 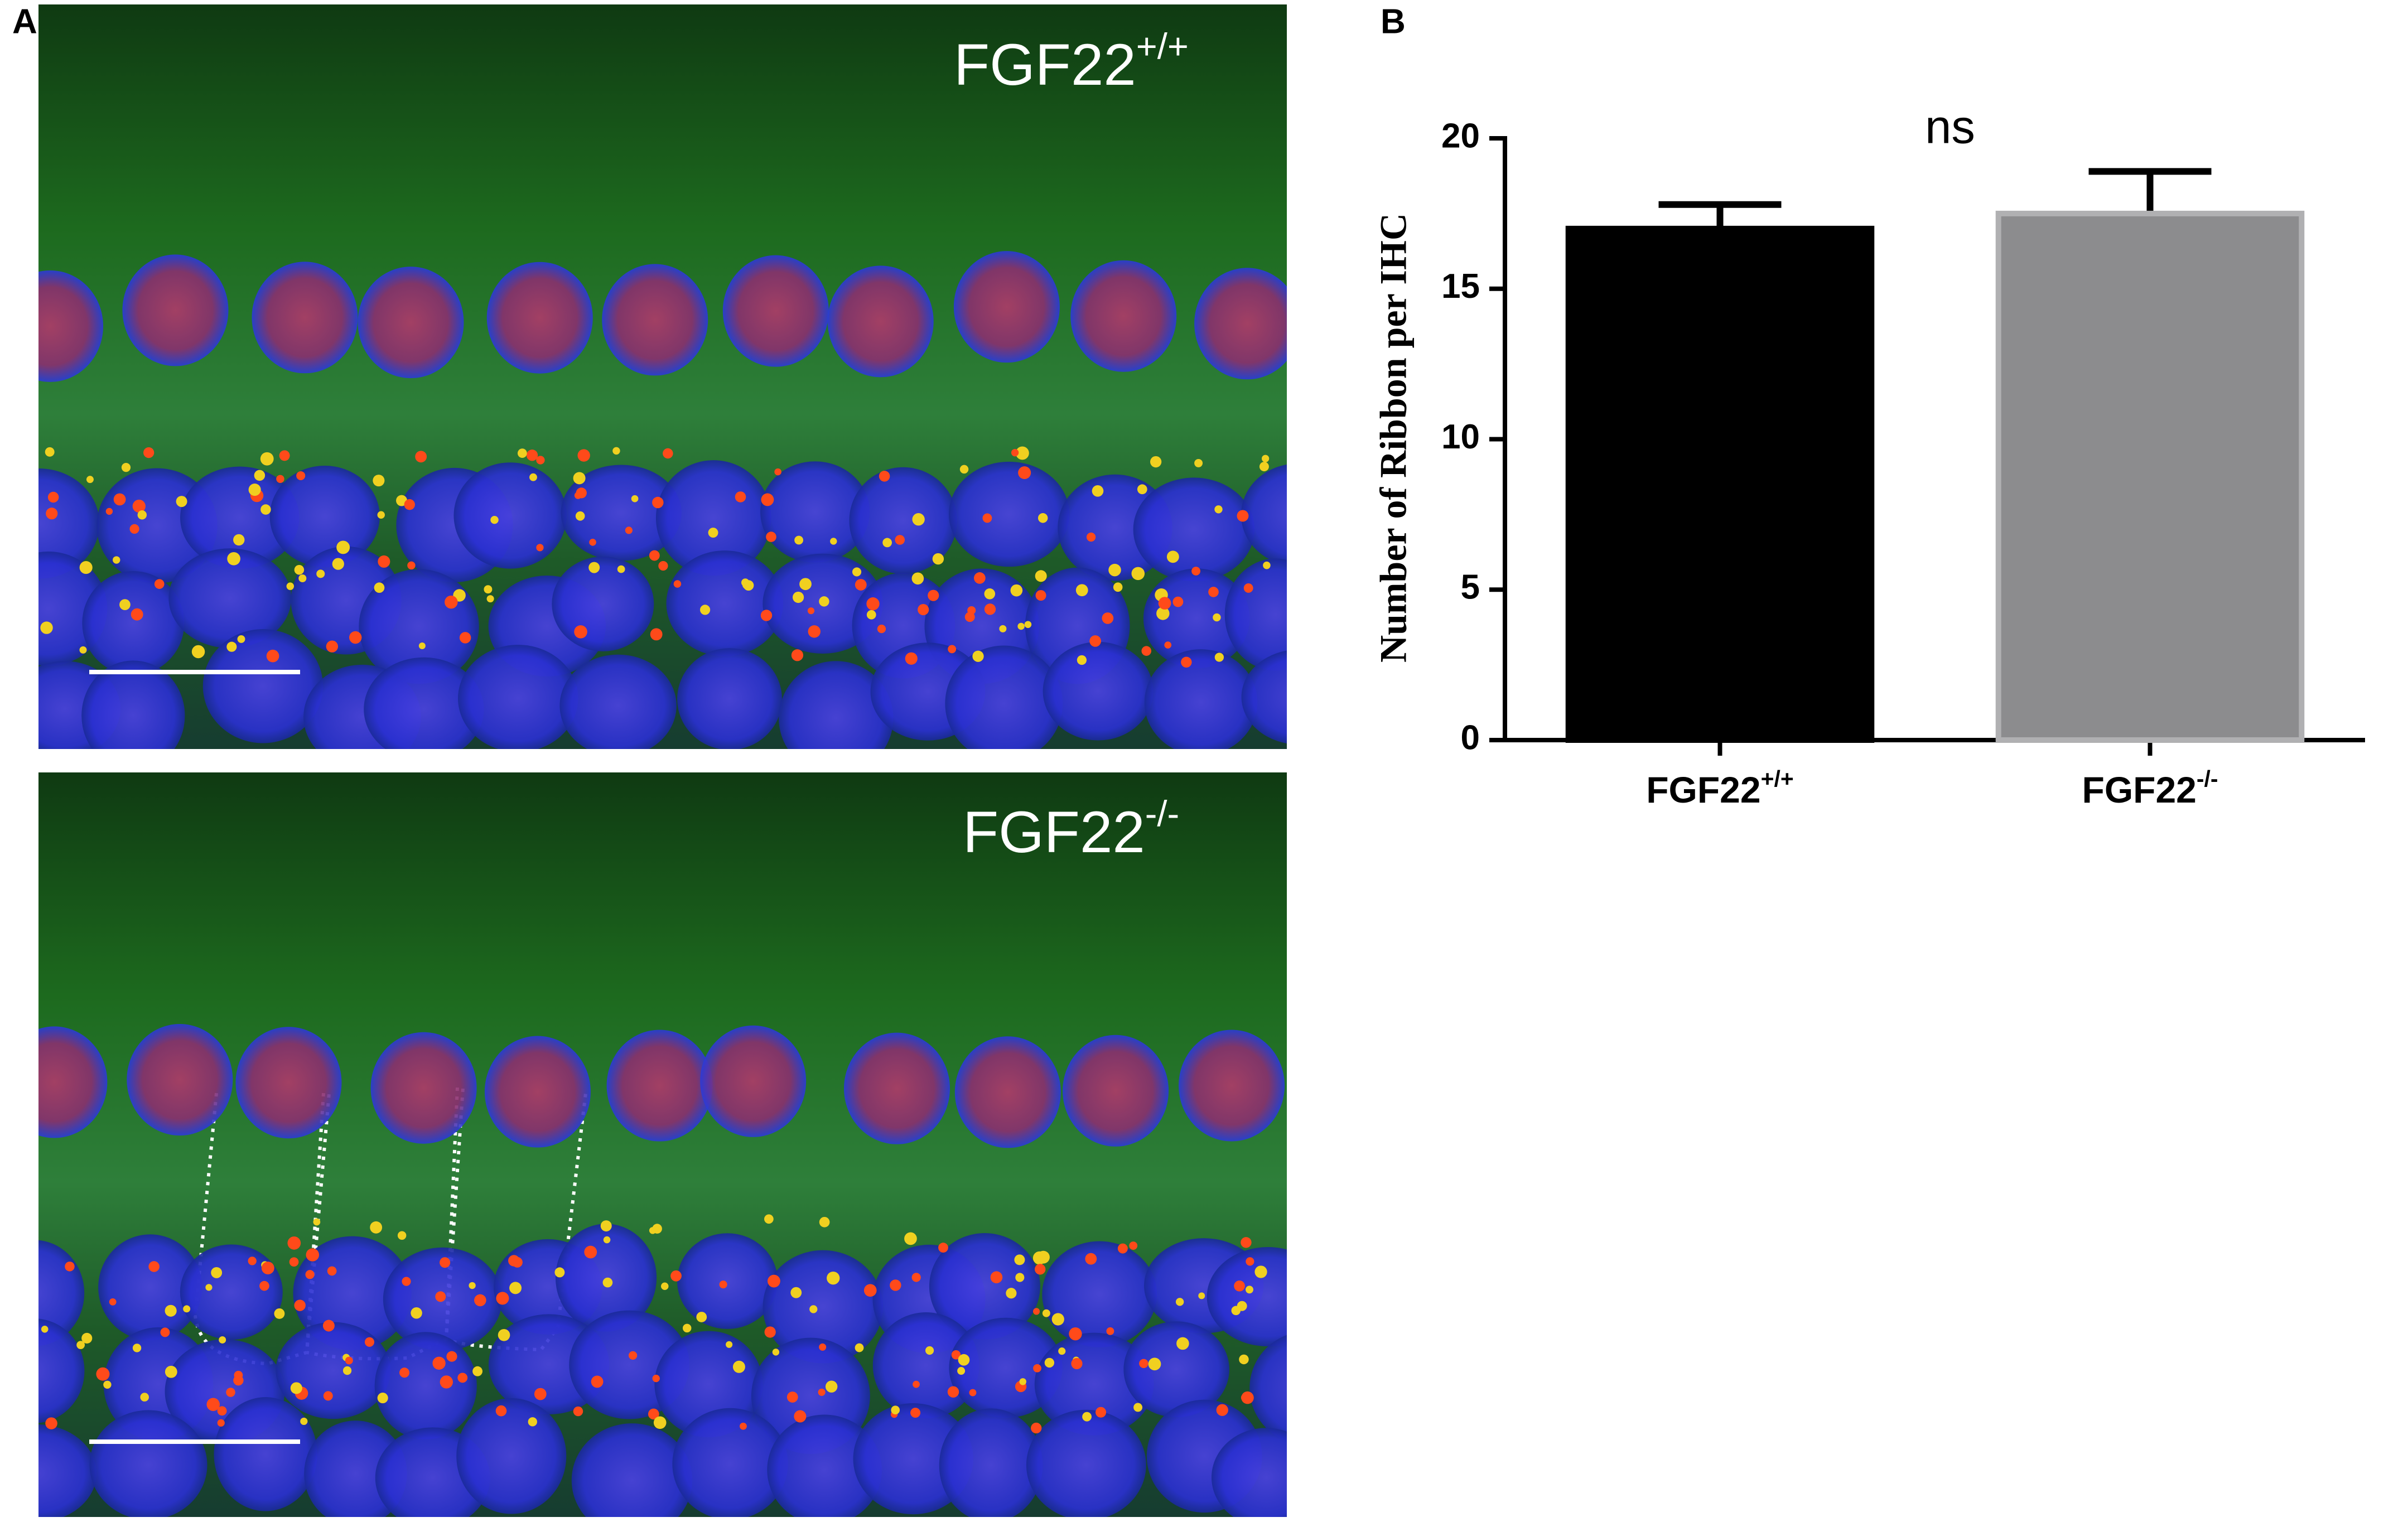 What do you see at coordinates (1460, 136) in the screenshot?
I see `y-tick-label: 20` at bounding box center [1460, 136].